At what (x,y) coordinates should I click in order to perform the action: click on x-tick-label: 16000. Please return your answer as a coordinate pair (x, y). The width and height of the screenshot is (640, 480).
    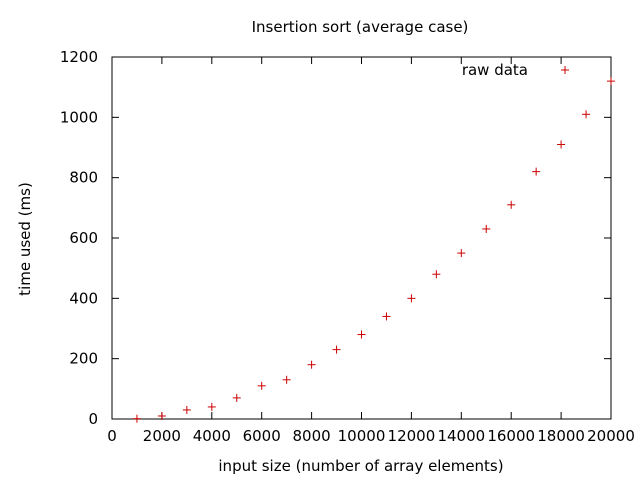
    Looking at the image, I should click on (511, 436).